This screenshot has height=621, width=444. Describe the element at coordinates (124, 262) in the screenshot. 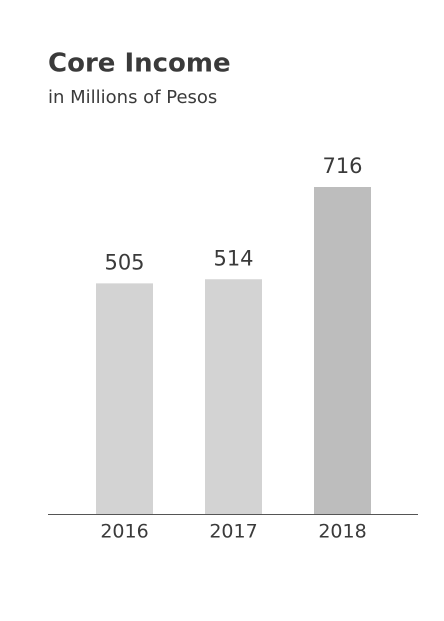

I see `data-label: 505` at that location.